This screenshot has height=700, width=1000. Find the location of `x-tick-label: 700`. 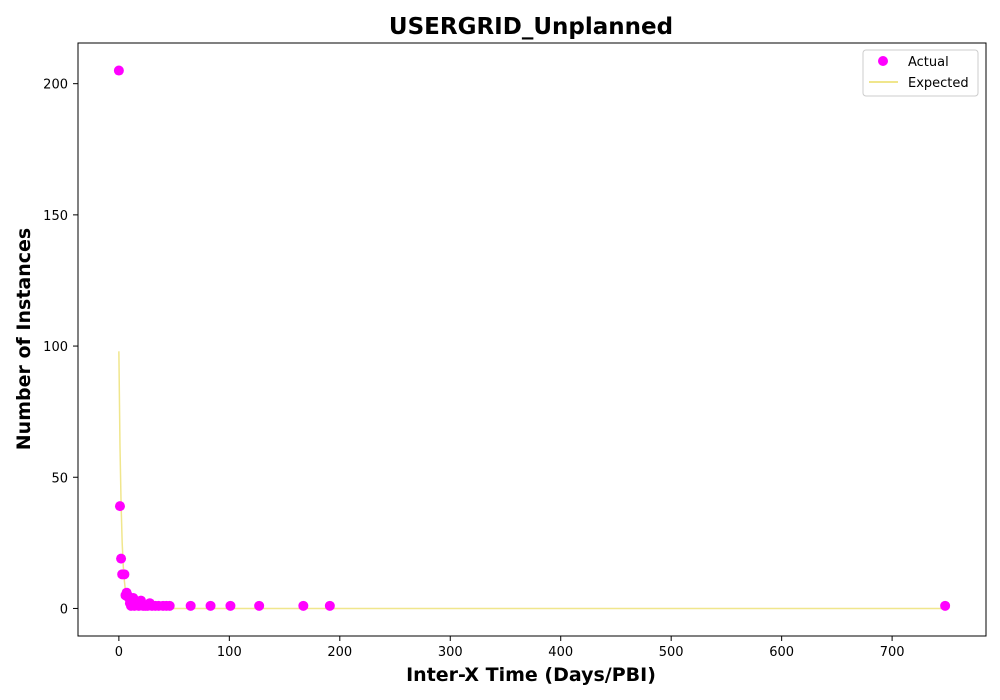

x-tick-label: 700 is located at coordinates (892, 652).